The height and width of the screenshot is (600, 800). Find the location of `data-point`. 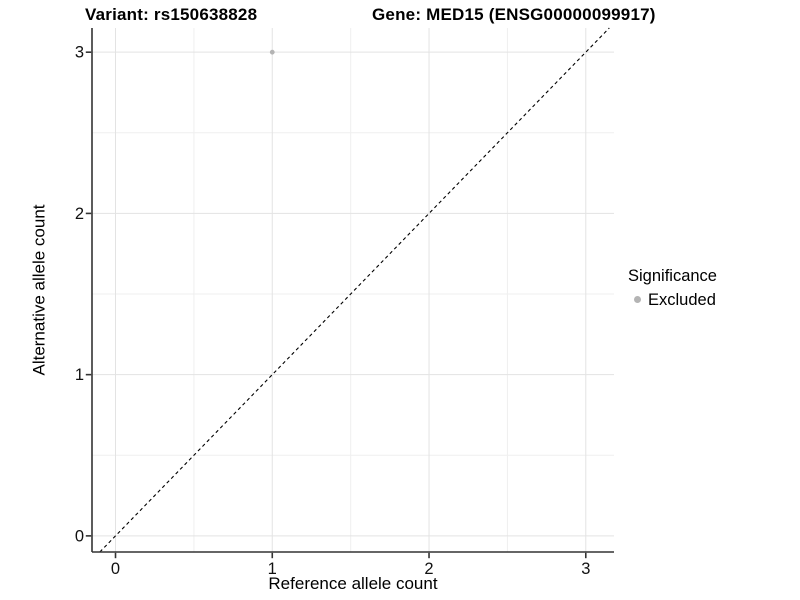

data-point is located at coordinates (272, 52).